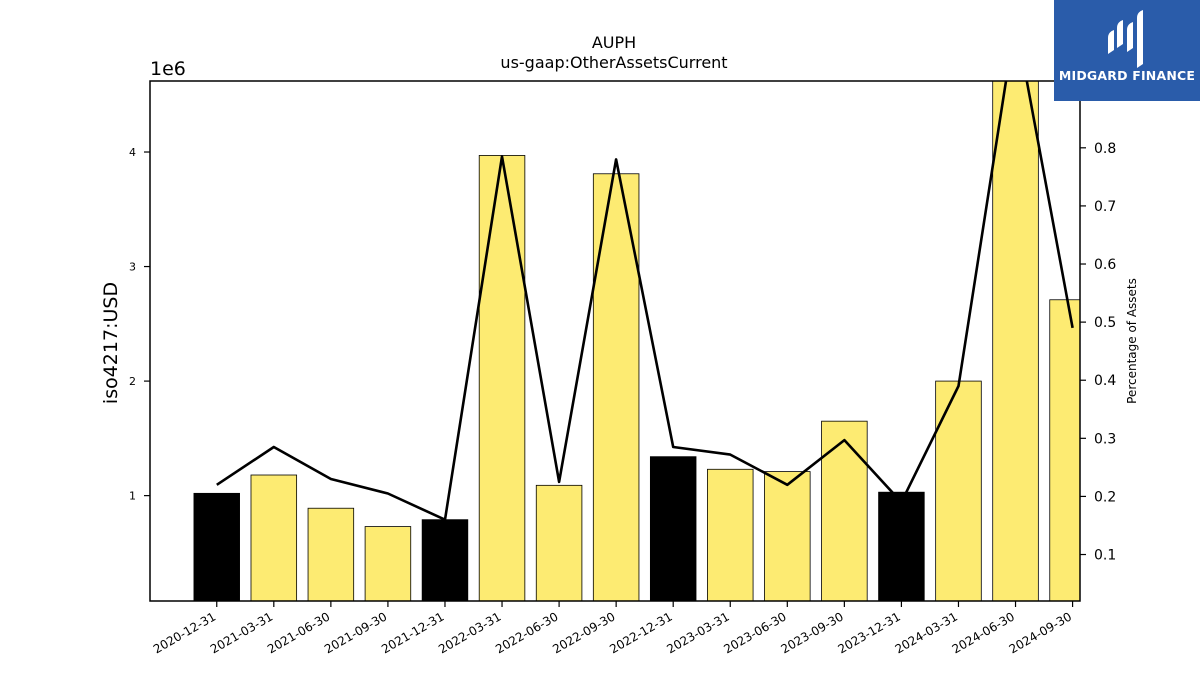  I want to click on x-tick-label: 2023-03-31, so click(697, 632).